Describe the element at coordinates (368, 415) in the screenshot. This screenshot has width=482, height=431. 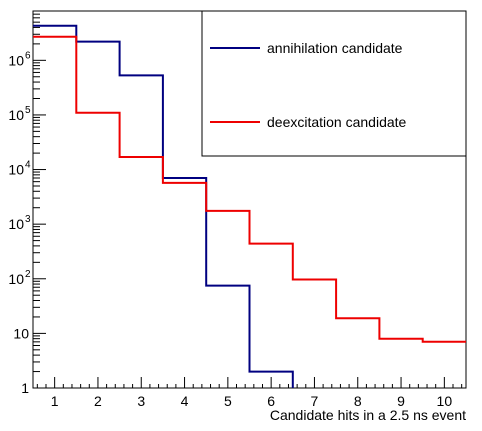
I see `x-axis-label: Candidate hits in a 2.5 ns event` at that location.